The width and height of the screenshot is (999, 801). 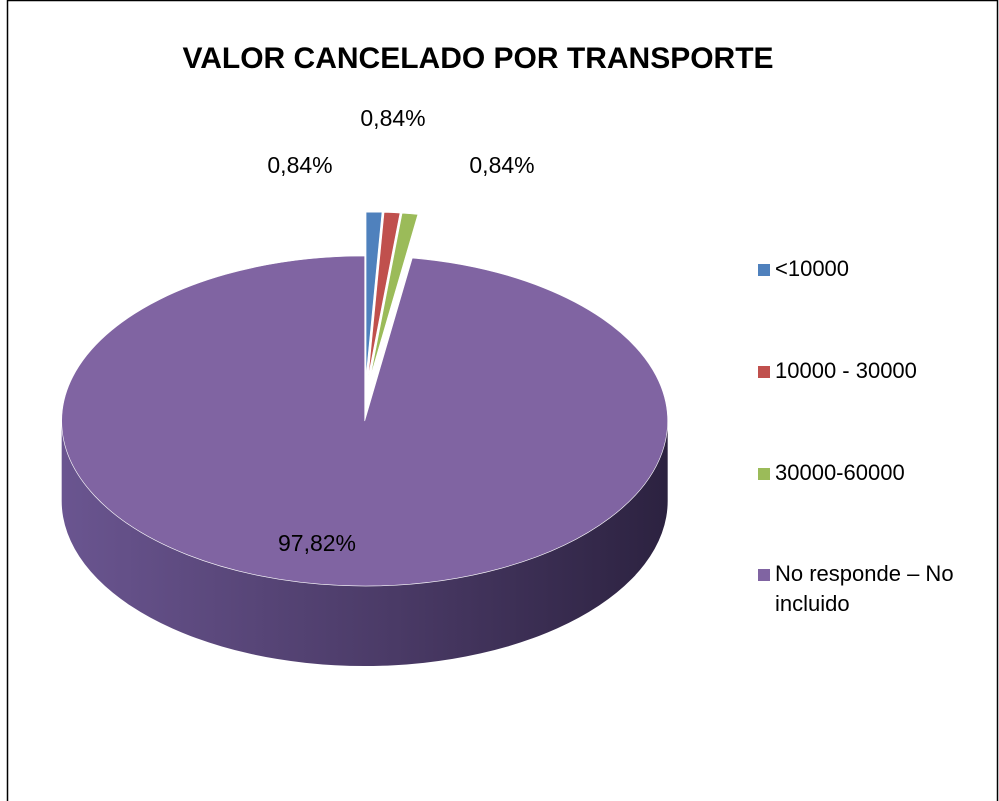 I want to click on legend-label: 10000 - 30000, so click(x=846, y=370).